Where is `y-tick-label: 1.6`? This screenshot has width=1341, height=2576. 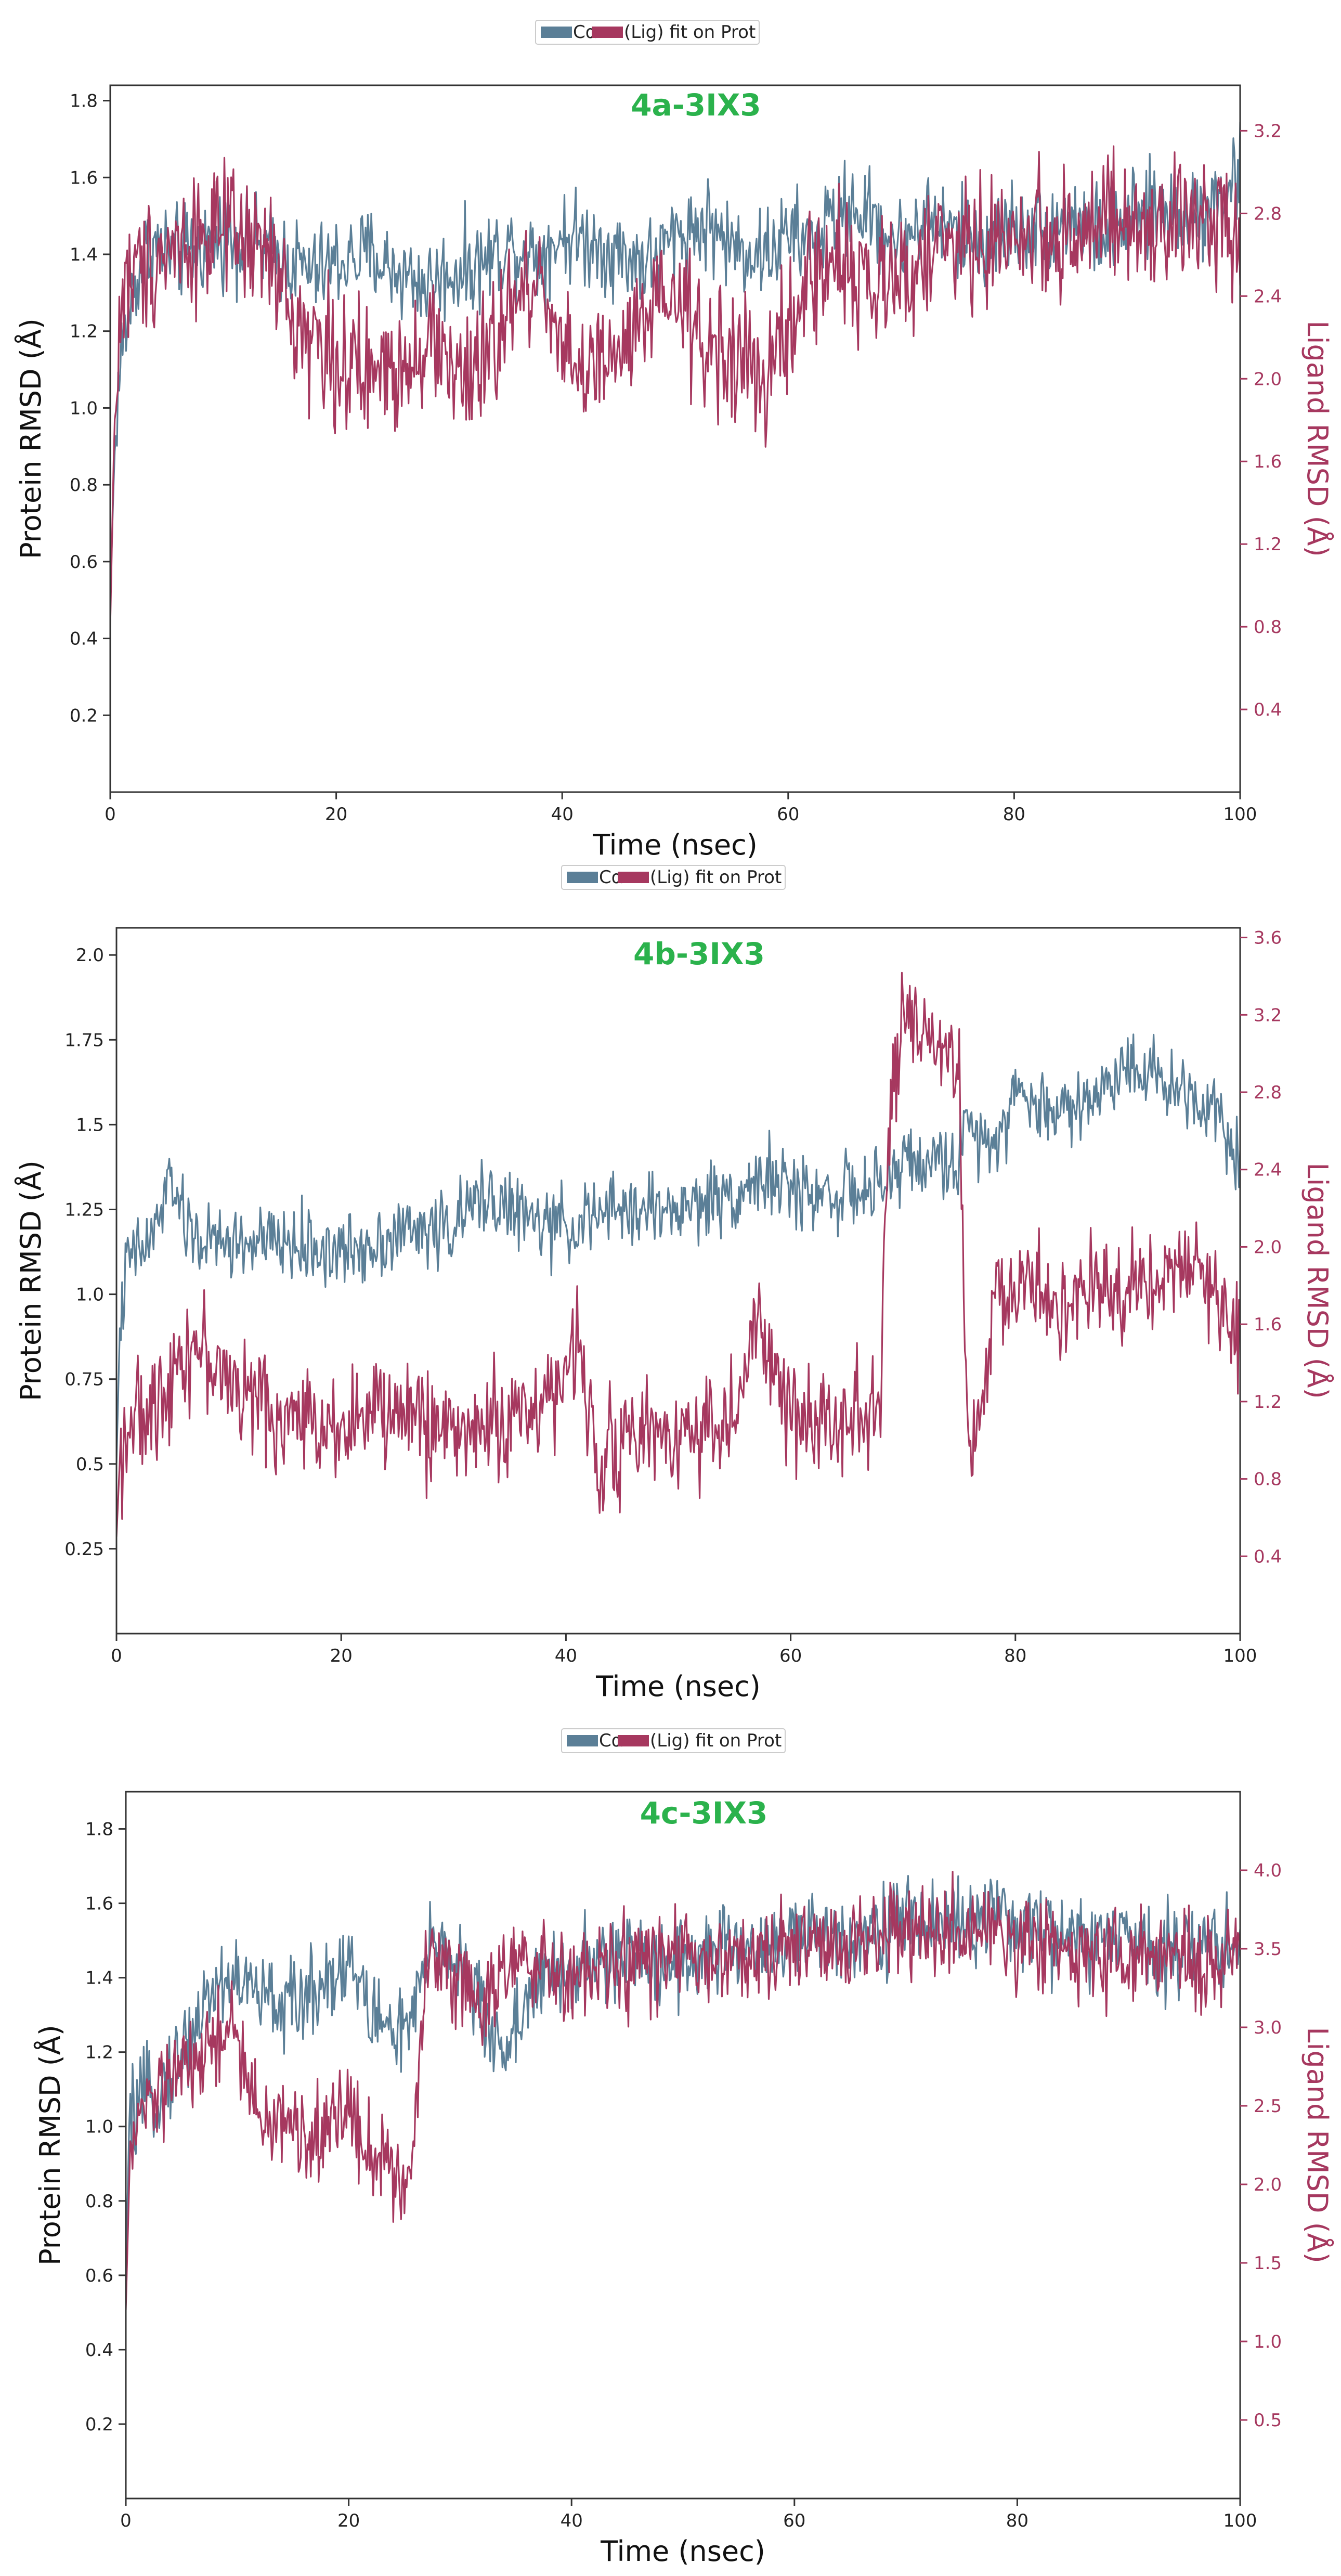 y-tick-label: 1.6 is located at coordinates (84, 178).